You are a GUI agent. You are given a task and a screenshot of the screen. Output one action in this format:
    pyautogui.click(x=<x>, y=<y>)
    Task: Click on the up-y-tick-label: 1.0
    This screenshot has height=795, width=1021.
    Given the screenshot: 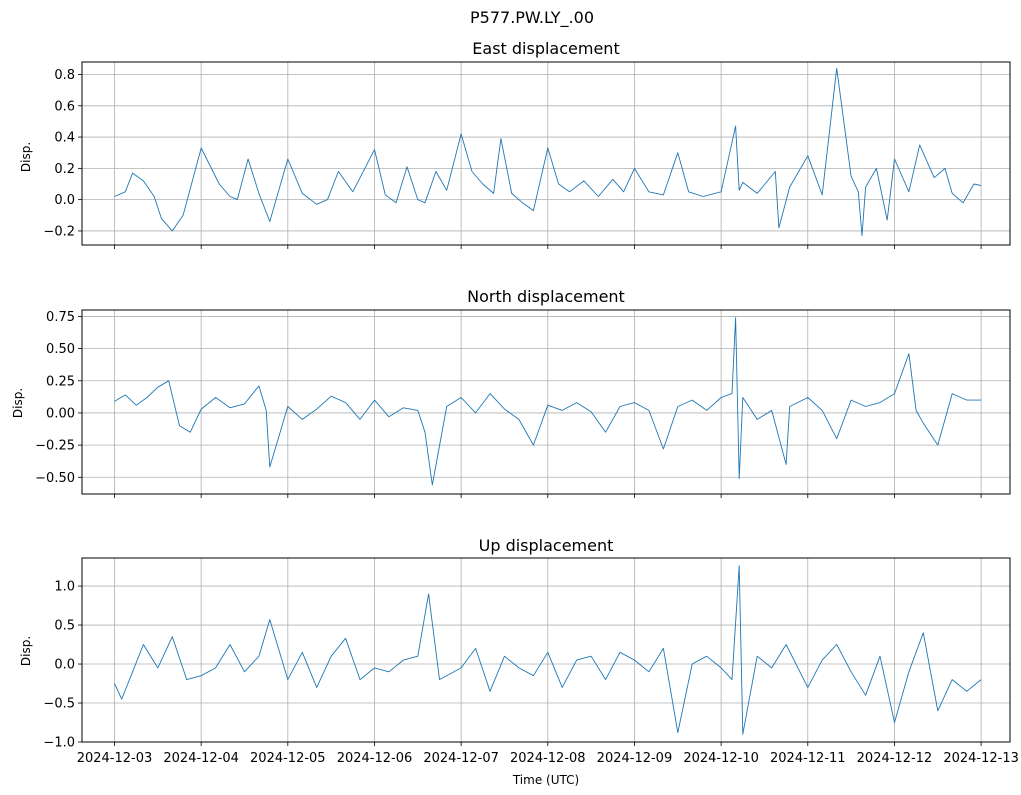 What is the action you would take?
    pyautogui.click(x=64, y=587)
    